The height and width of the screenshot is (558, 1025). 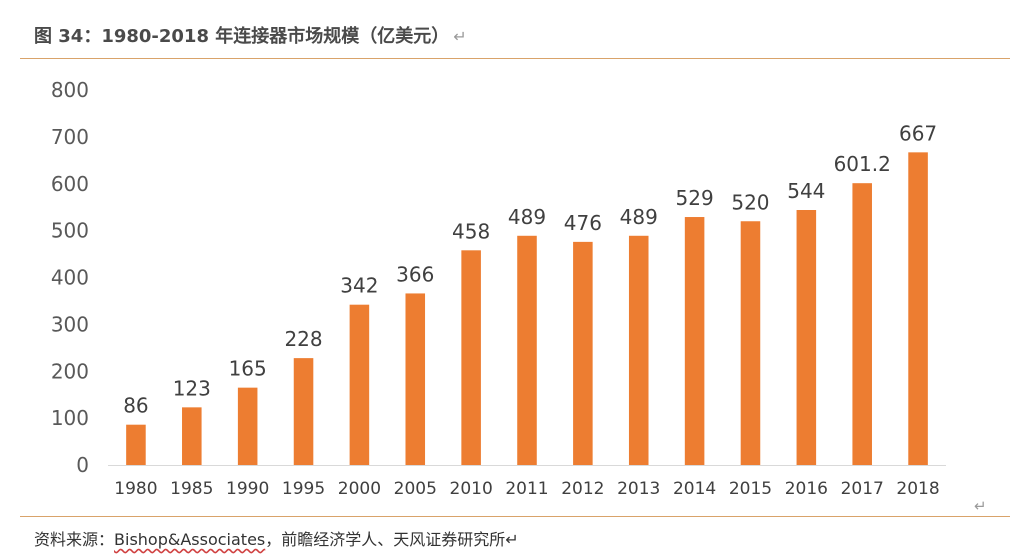 What do you see at coordinates (583, 223) in the screenshot?
I see `data-label: 476` at bounding box center [583, 223].